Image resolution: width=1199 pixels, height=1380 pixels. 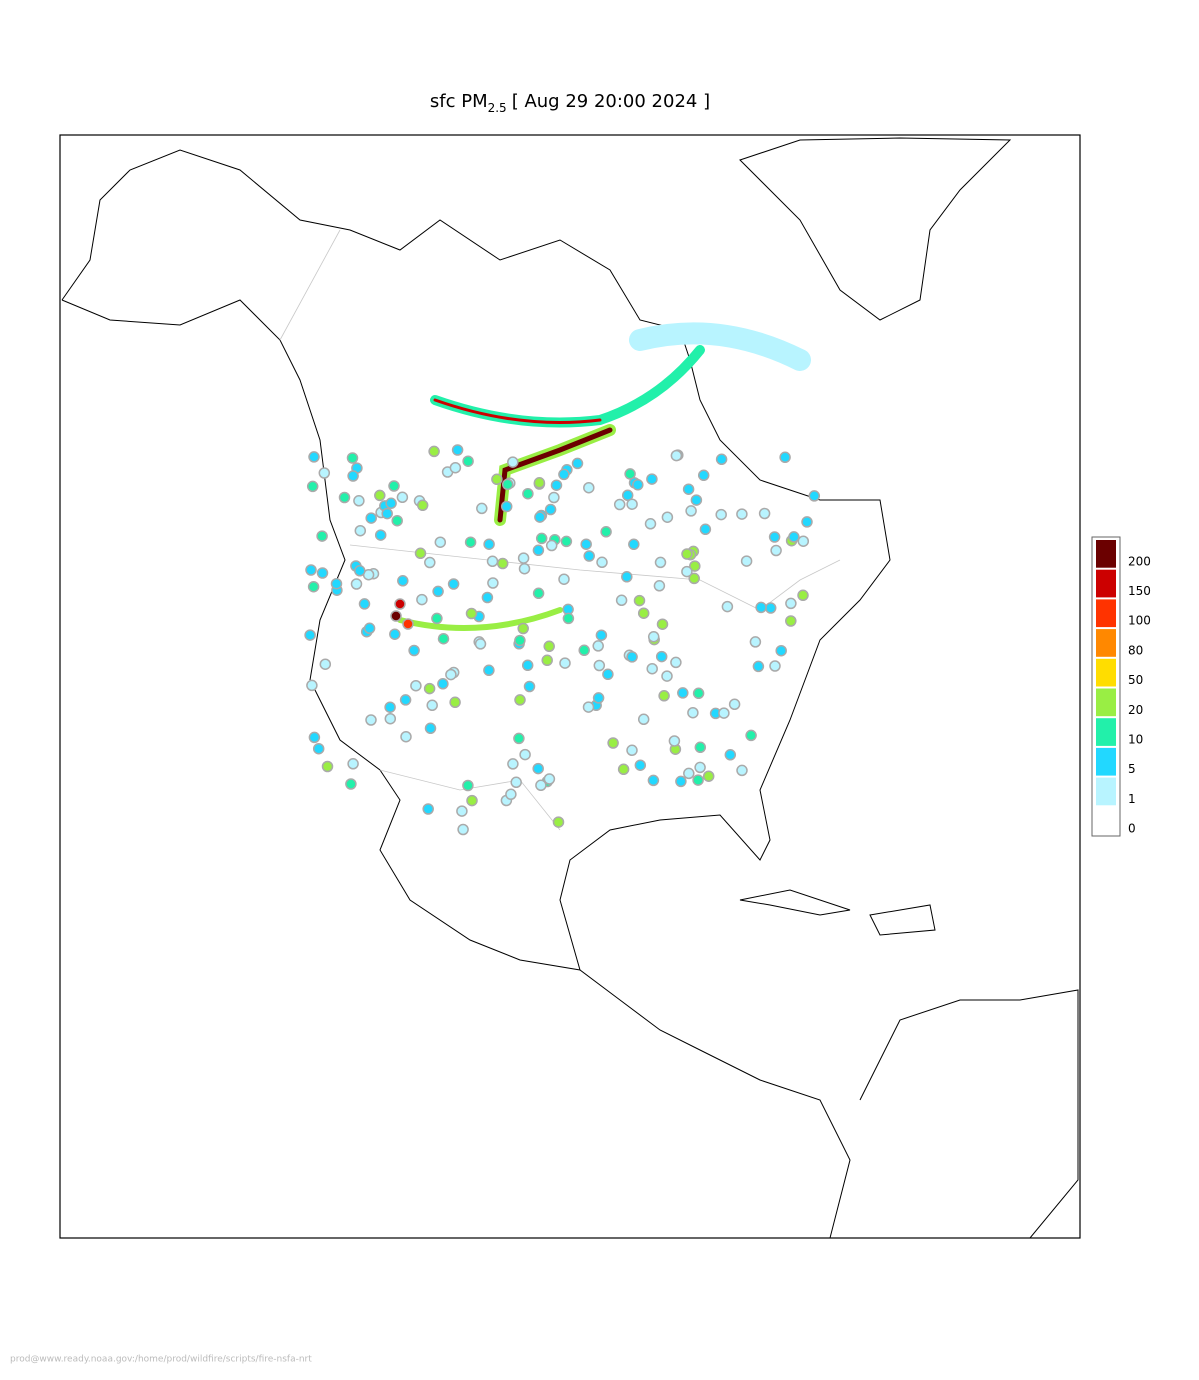 What do you see at coordinates (1135, 680) in the screenshot?
I see `legend-label: 50` at bounding box center [1135, 680].